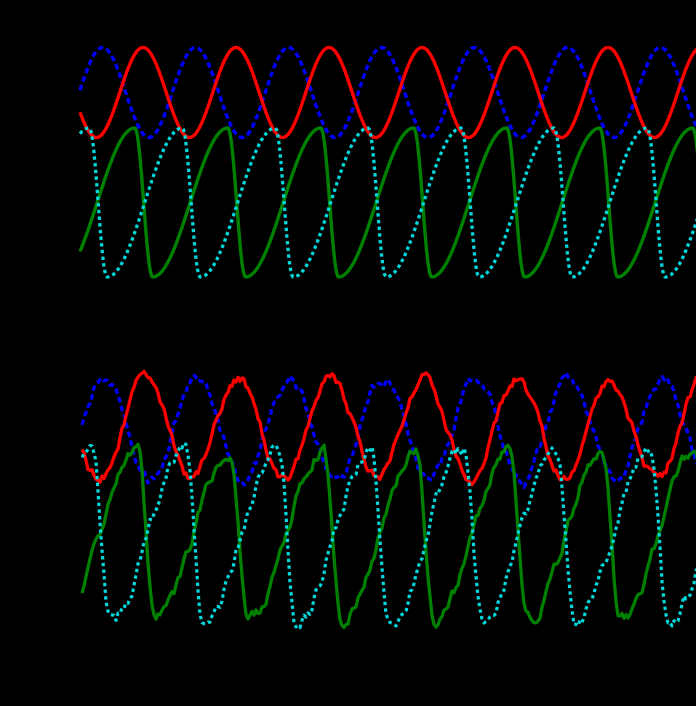 Image resolution: width=696 pixels, height=706 pixels. I want to click on series-noisy-sine-red, so click(388, 428).